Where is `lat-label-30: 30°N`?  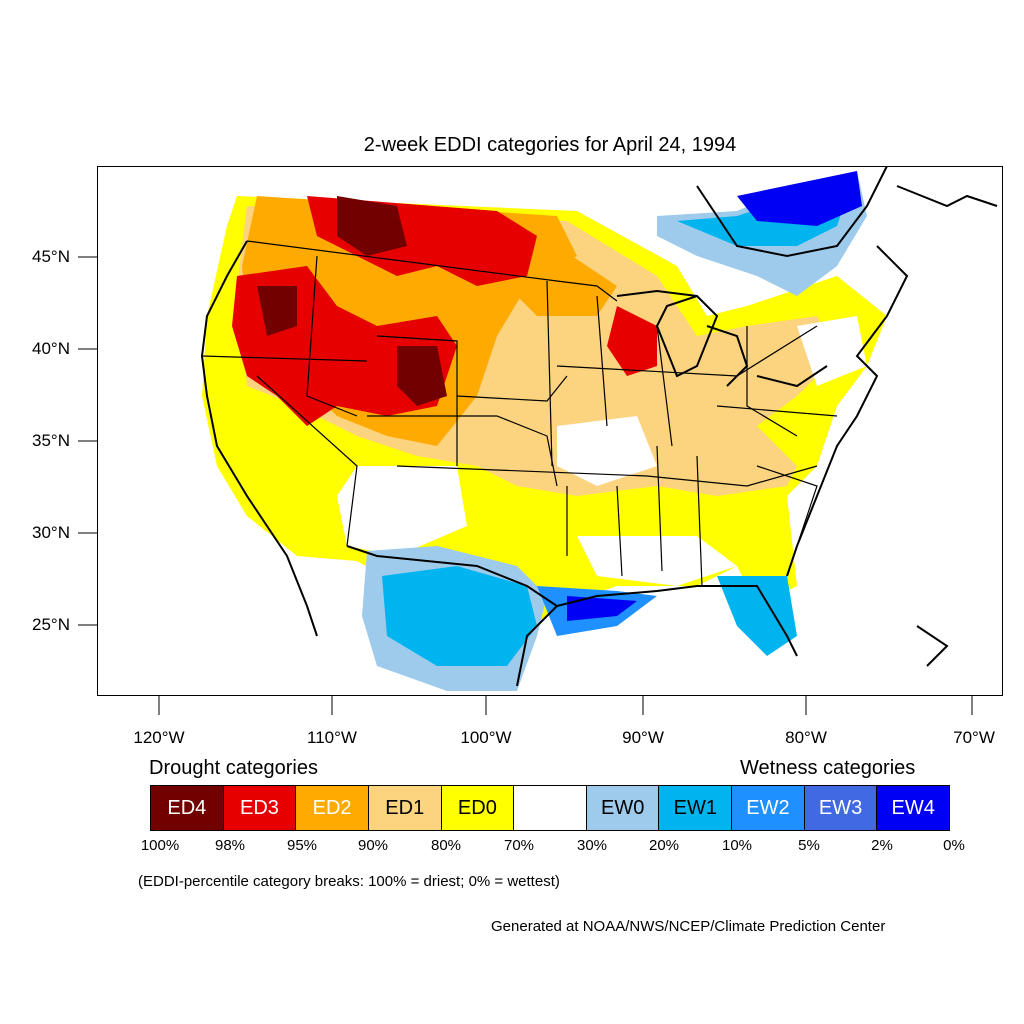
lat-label-30: 30°N is located at coordinates (51, 532).